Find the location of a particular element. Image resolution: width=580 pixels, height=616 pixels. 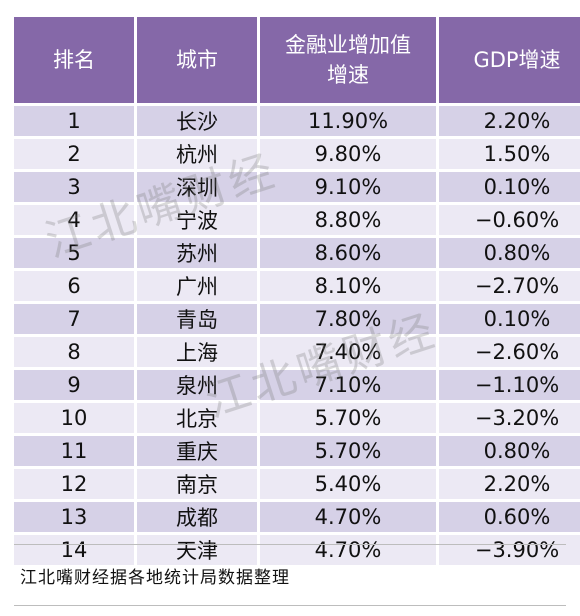

cell-rank: 6 is located at coordinates (74, 286).